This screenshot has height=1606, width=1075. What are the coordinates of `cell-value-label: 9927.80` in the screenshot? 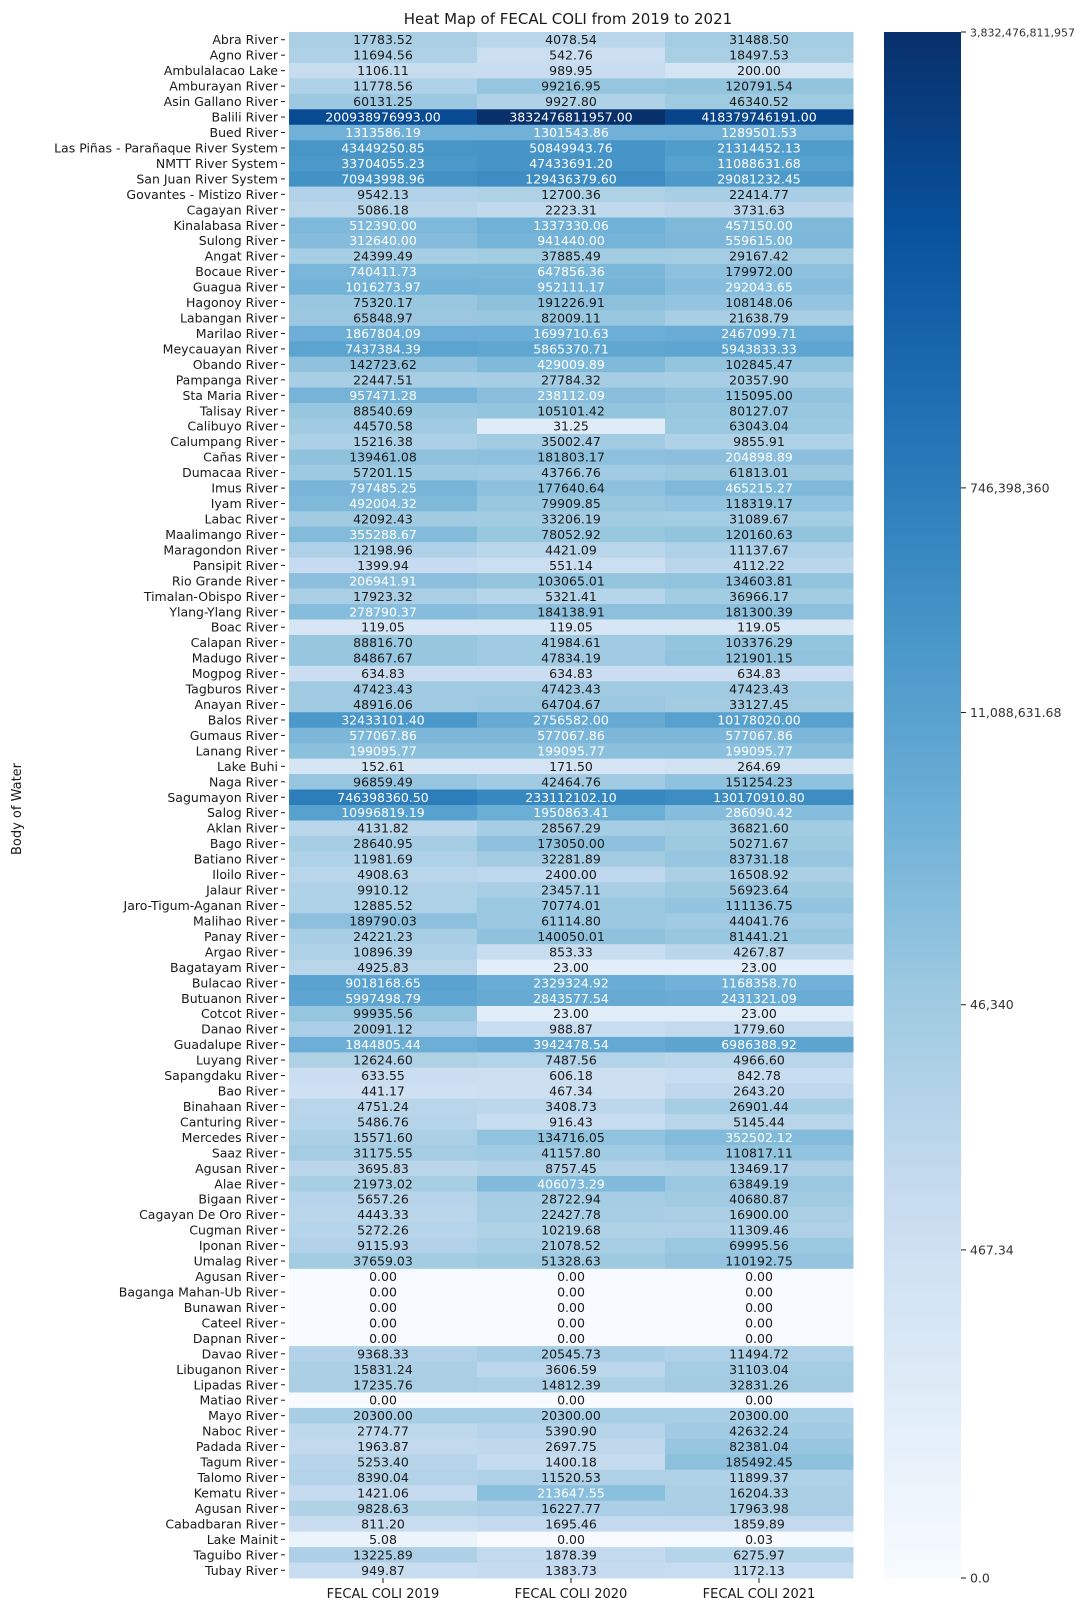 It's located at (571, 101).